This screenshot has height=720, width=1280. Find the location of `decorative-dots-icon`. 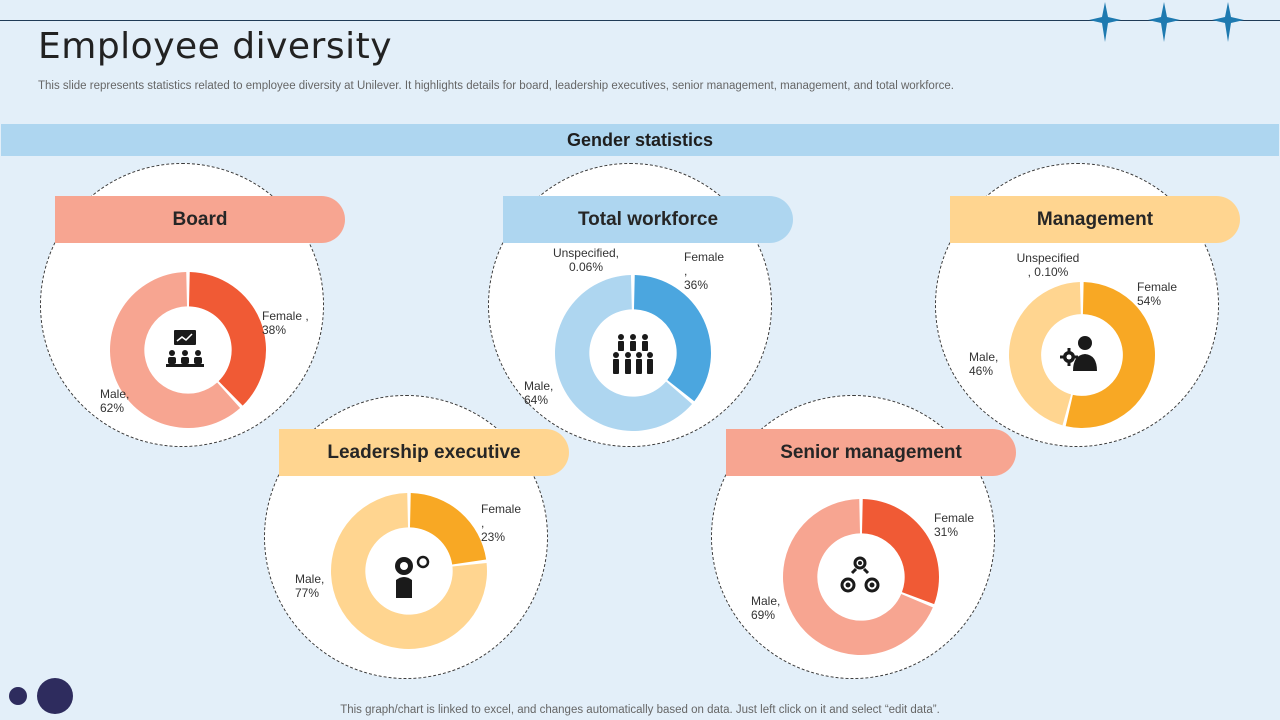

decorative-dots-icon is located at coordinates (41, 696).